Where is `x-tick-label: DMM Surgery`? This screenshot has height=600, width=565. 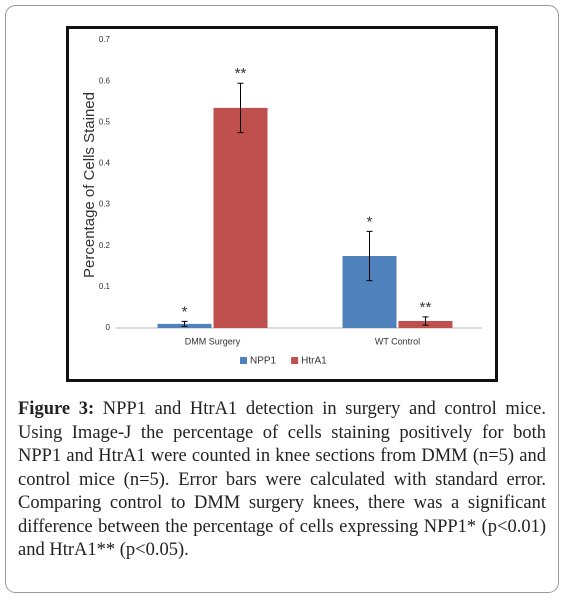 x-tick-label: DMM Surgery is located at coordinates (213, 341).